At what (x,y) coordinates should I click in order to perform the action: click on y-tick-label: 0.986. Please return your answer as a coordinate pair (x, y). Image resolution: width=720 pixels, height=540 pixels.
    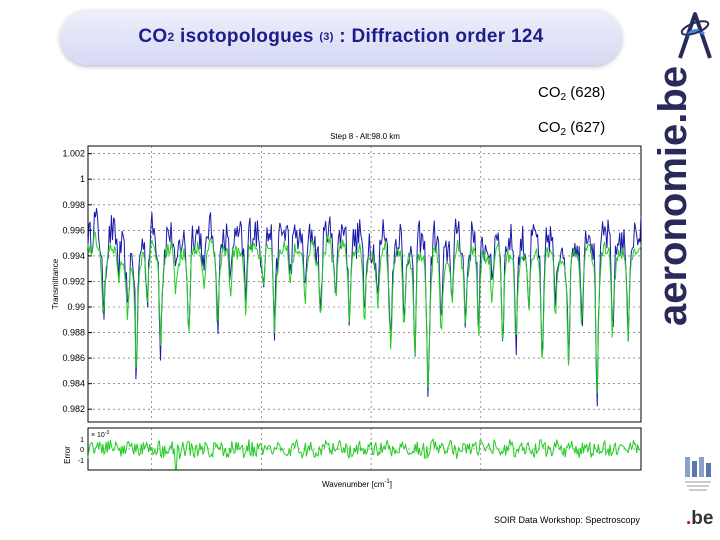
    Looking at the image, I should click on (73, 358).